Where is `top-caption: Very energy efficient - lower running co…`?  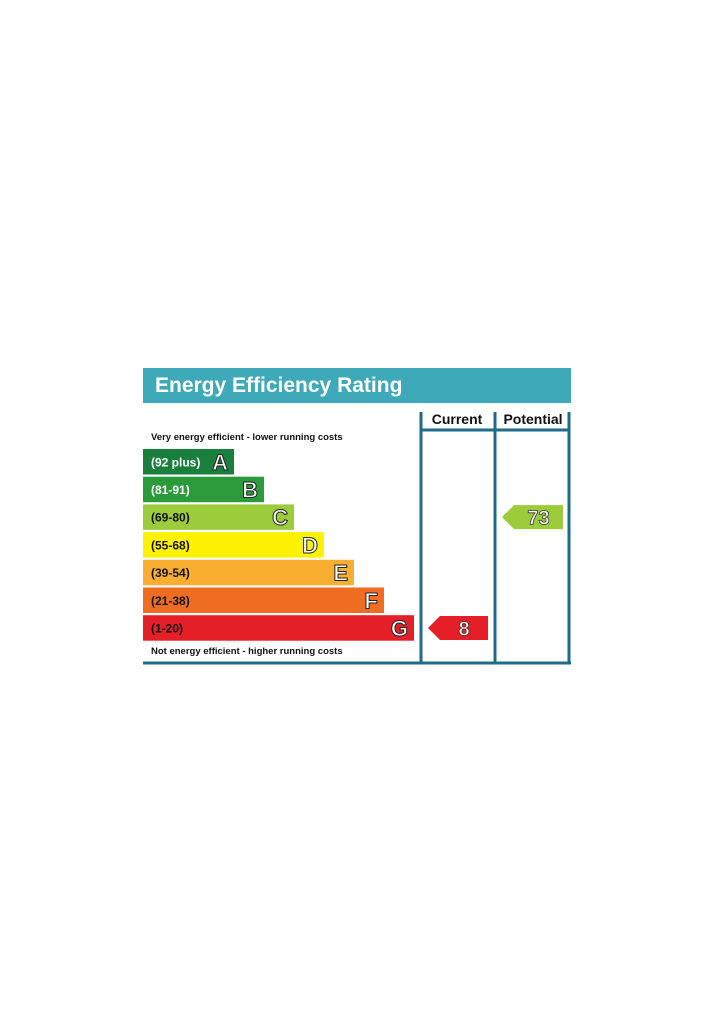 top-caption: Very energy efficient - lower running co… is located at coordinates (247, 437).